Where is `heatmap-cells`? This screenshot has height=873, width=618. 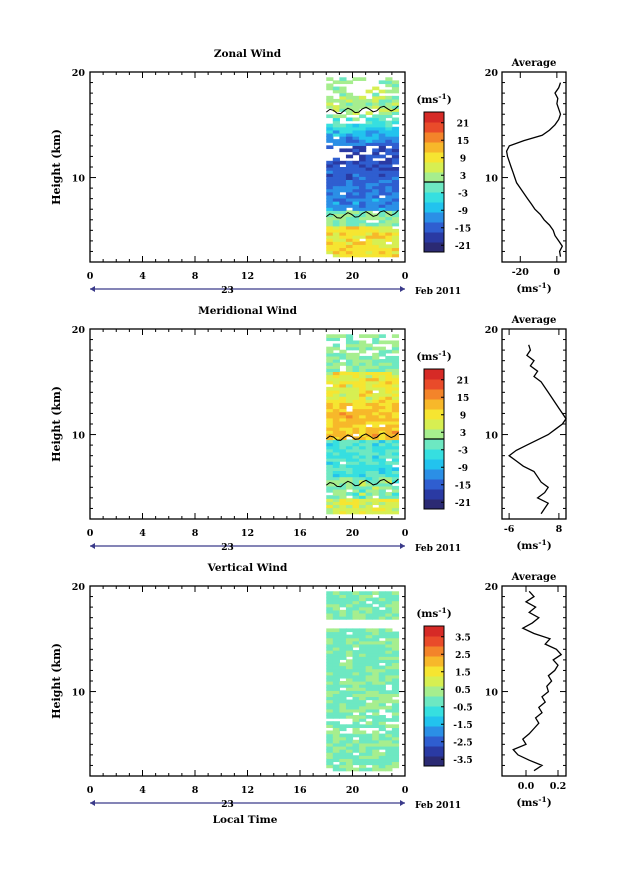 heatmap-cells is located at coordinates (363, 424).